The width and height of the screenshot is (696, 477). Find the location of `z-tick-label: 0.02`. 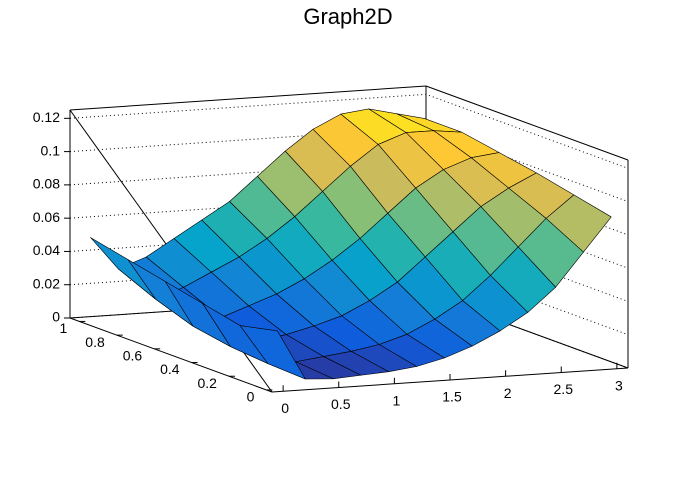

z-tick-label: 0.02 is located at coordinates (46, 283).